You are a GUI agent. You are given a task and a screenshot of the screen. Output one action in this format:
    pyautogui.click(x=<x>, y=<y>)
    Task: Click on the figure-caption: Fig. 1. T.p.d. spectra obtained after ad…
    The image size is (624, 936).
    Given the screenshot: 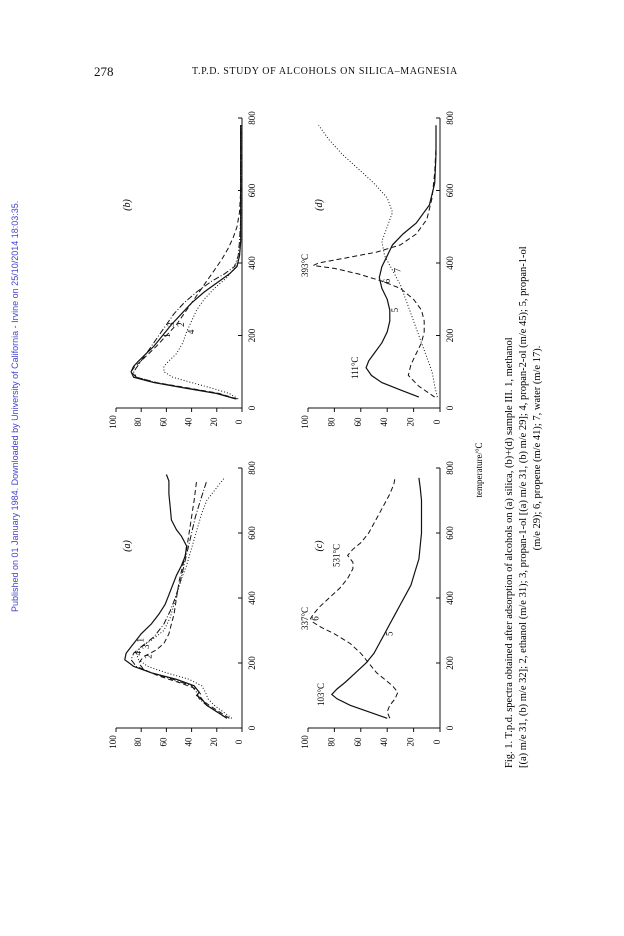 What is the action you would take?
    pyautogui.click(x=523, y=507)
    